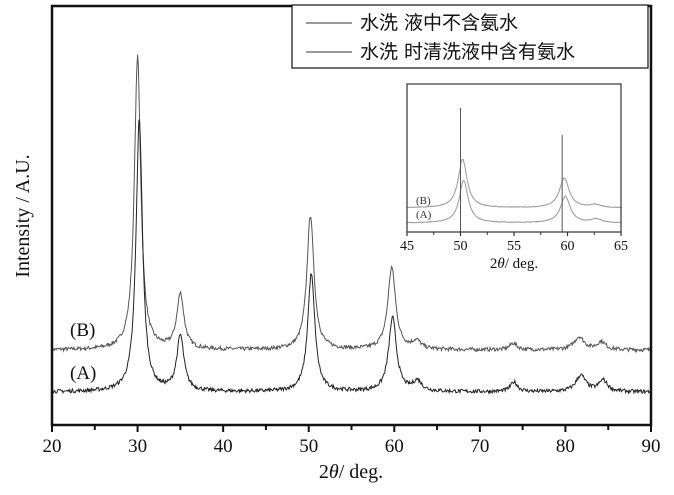 The image size is (674, 495). I want to click on inset-x-tick-label: 50, so click(461, 246).